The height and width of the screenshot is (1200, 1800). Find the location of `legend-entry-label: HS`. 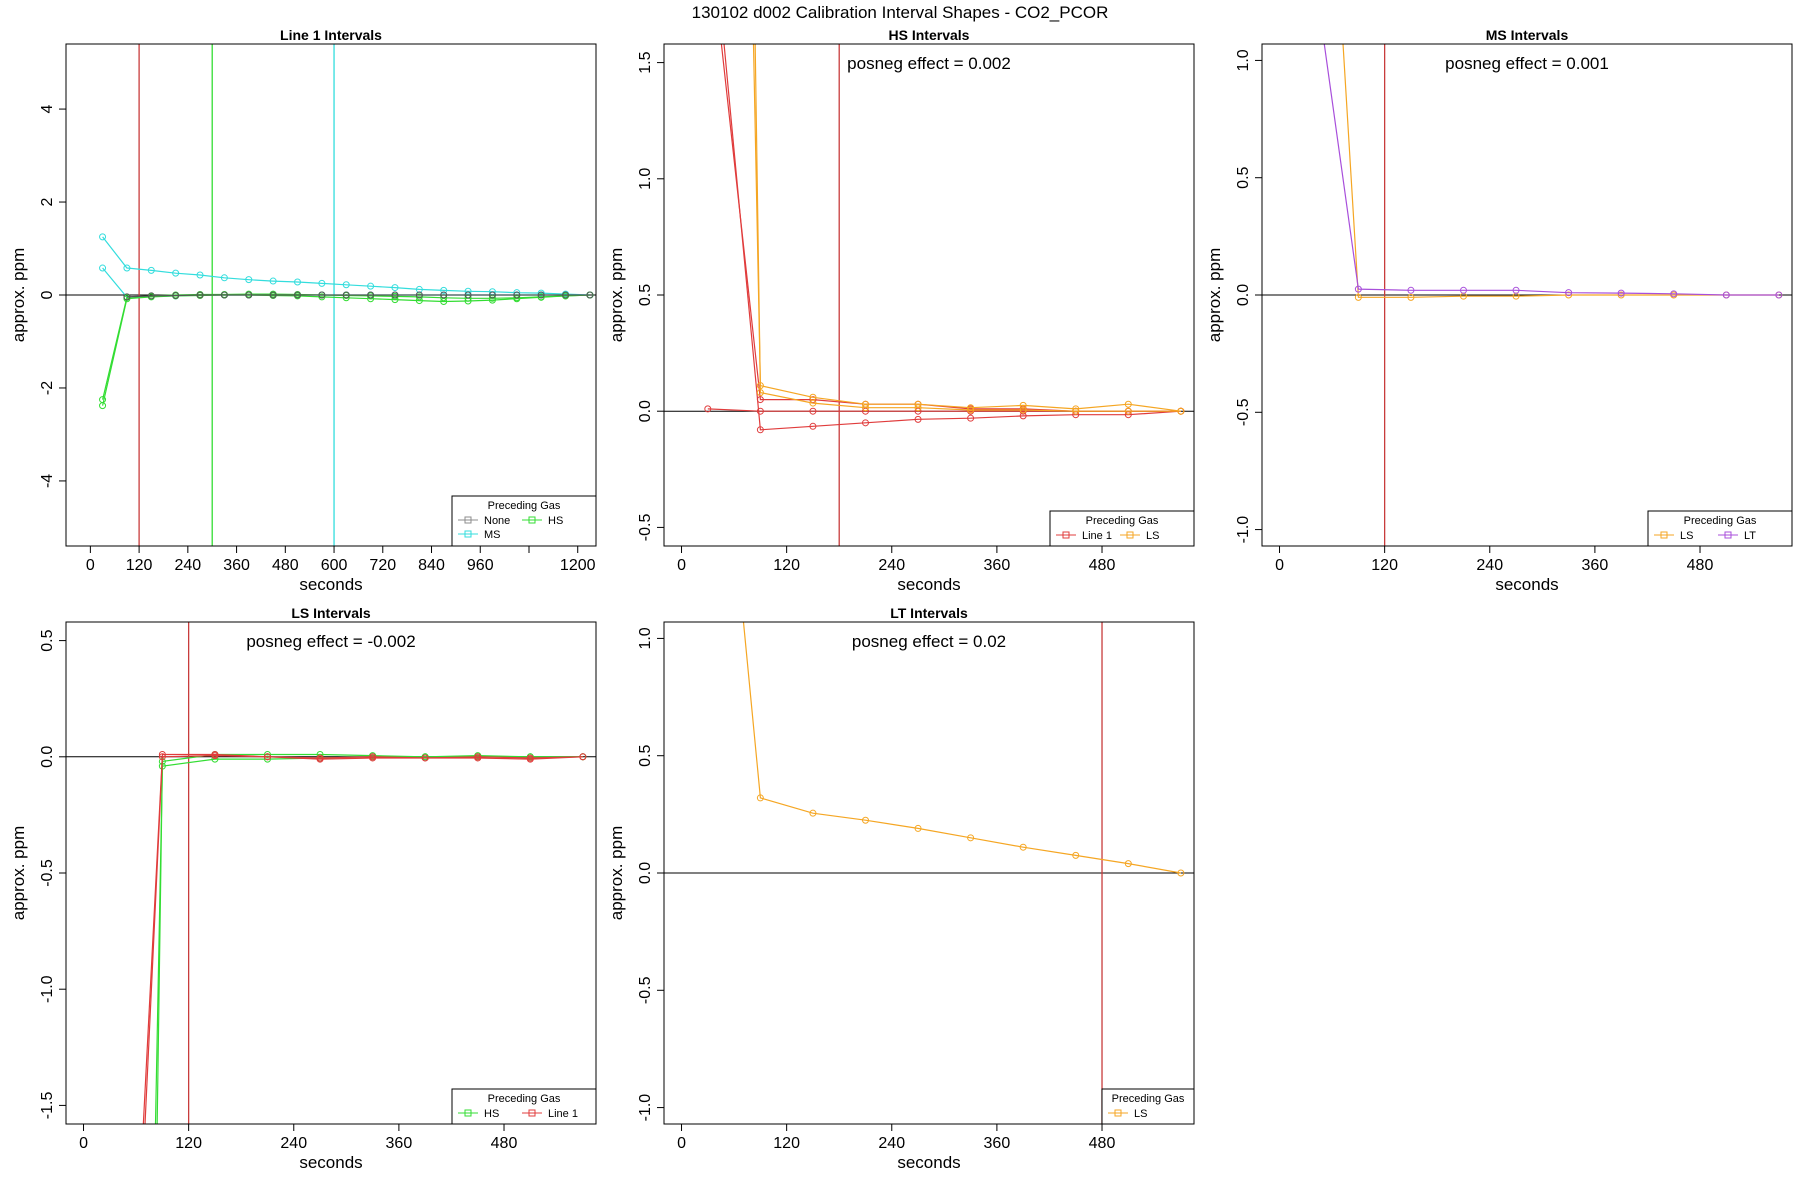

legend-entry-label: HS is located at coordinates (555, 521).